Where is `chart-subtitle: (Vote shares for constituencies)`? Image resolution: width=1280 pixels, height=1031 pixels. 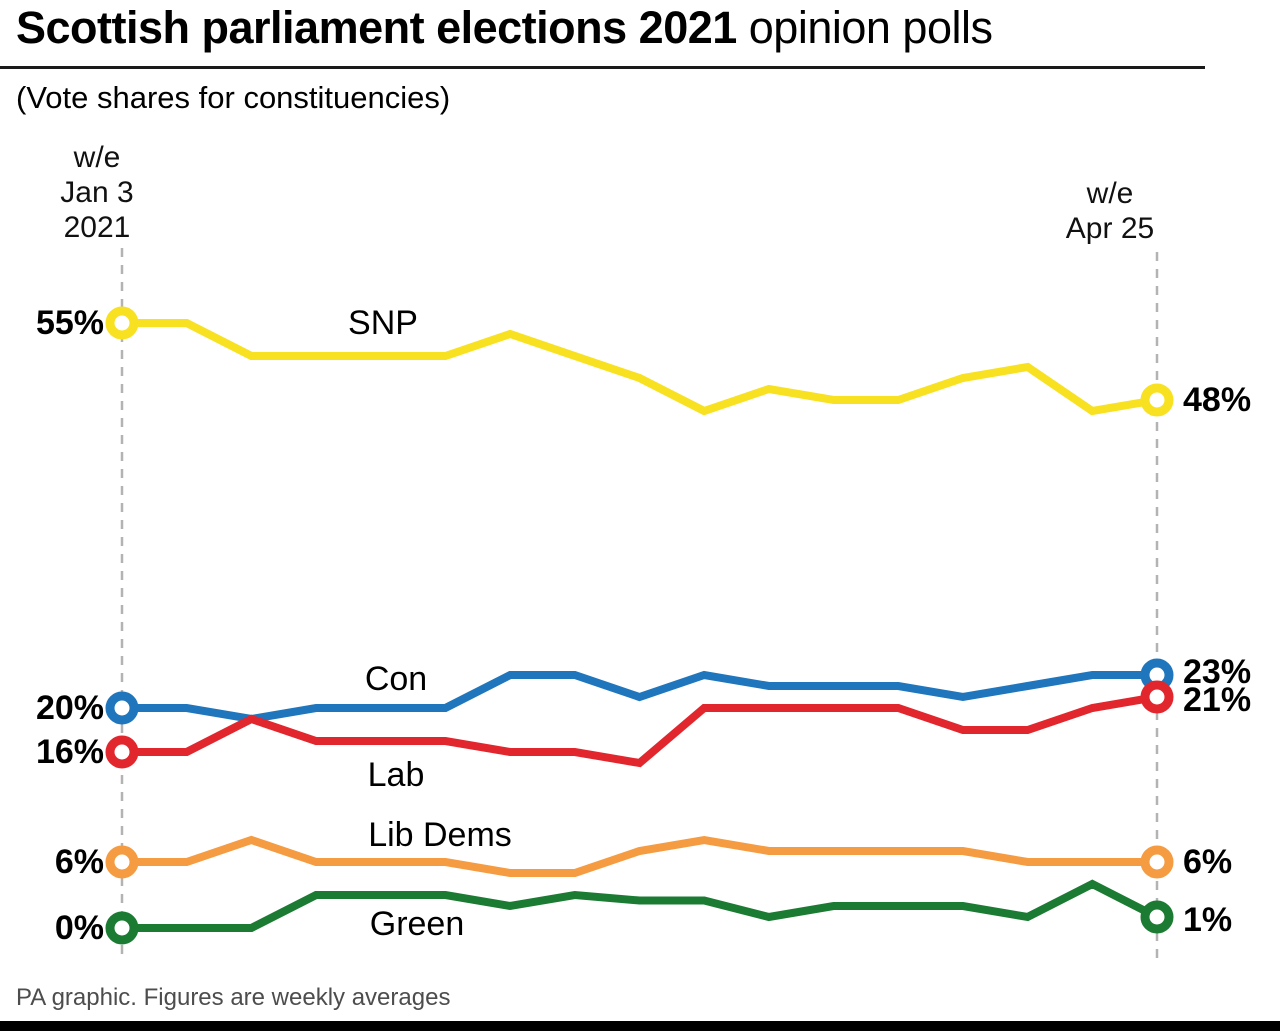
chart-subtitle: (Vote shares for constituencies) is located at coordinates (233, 97).